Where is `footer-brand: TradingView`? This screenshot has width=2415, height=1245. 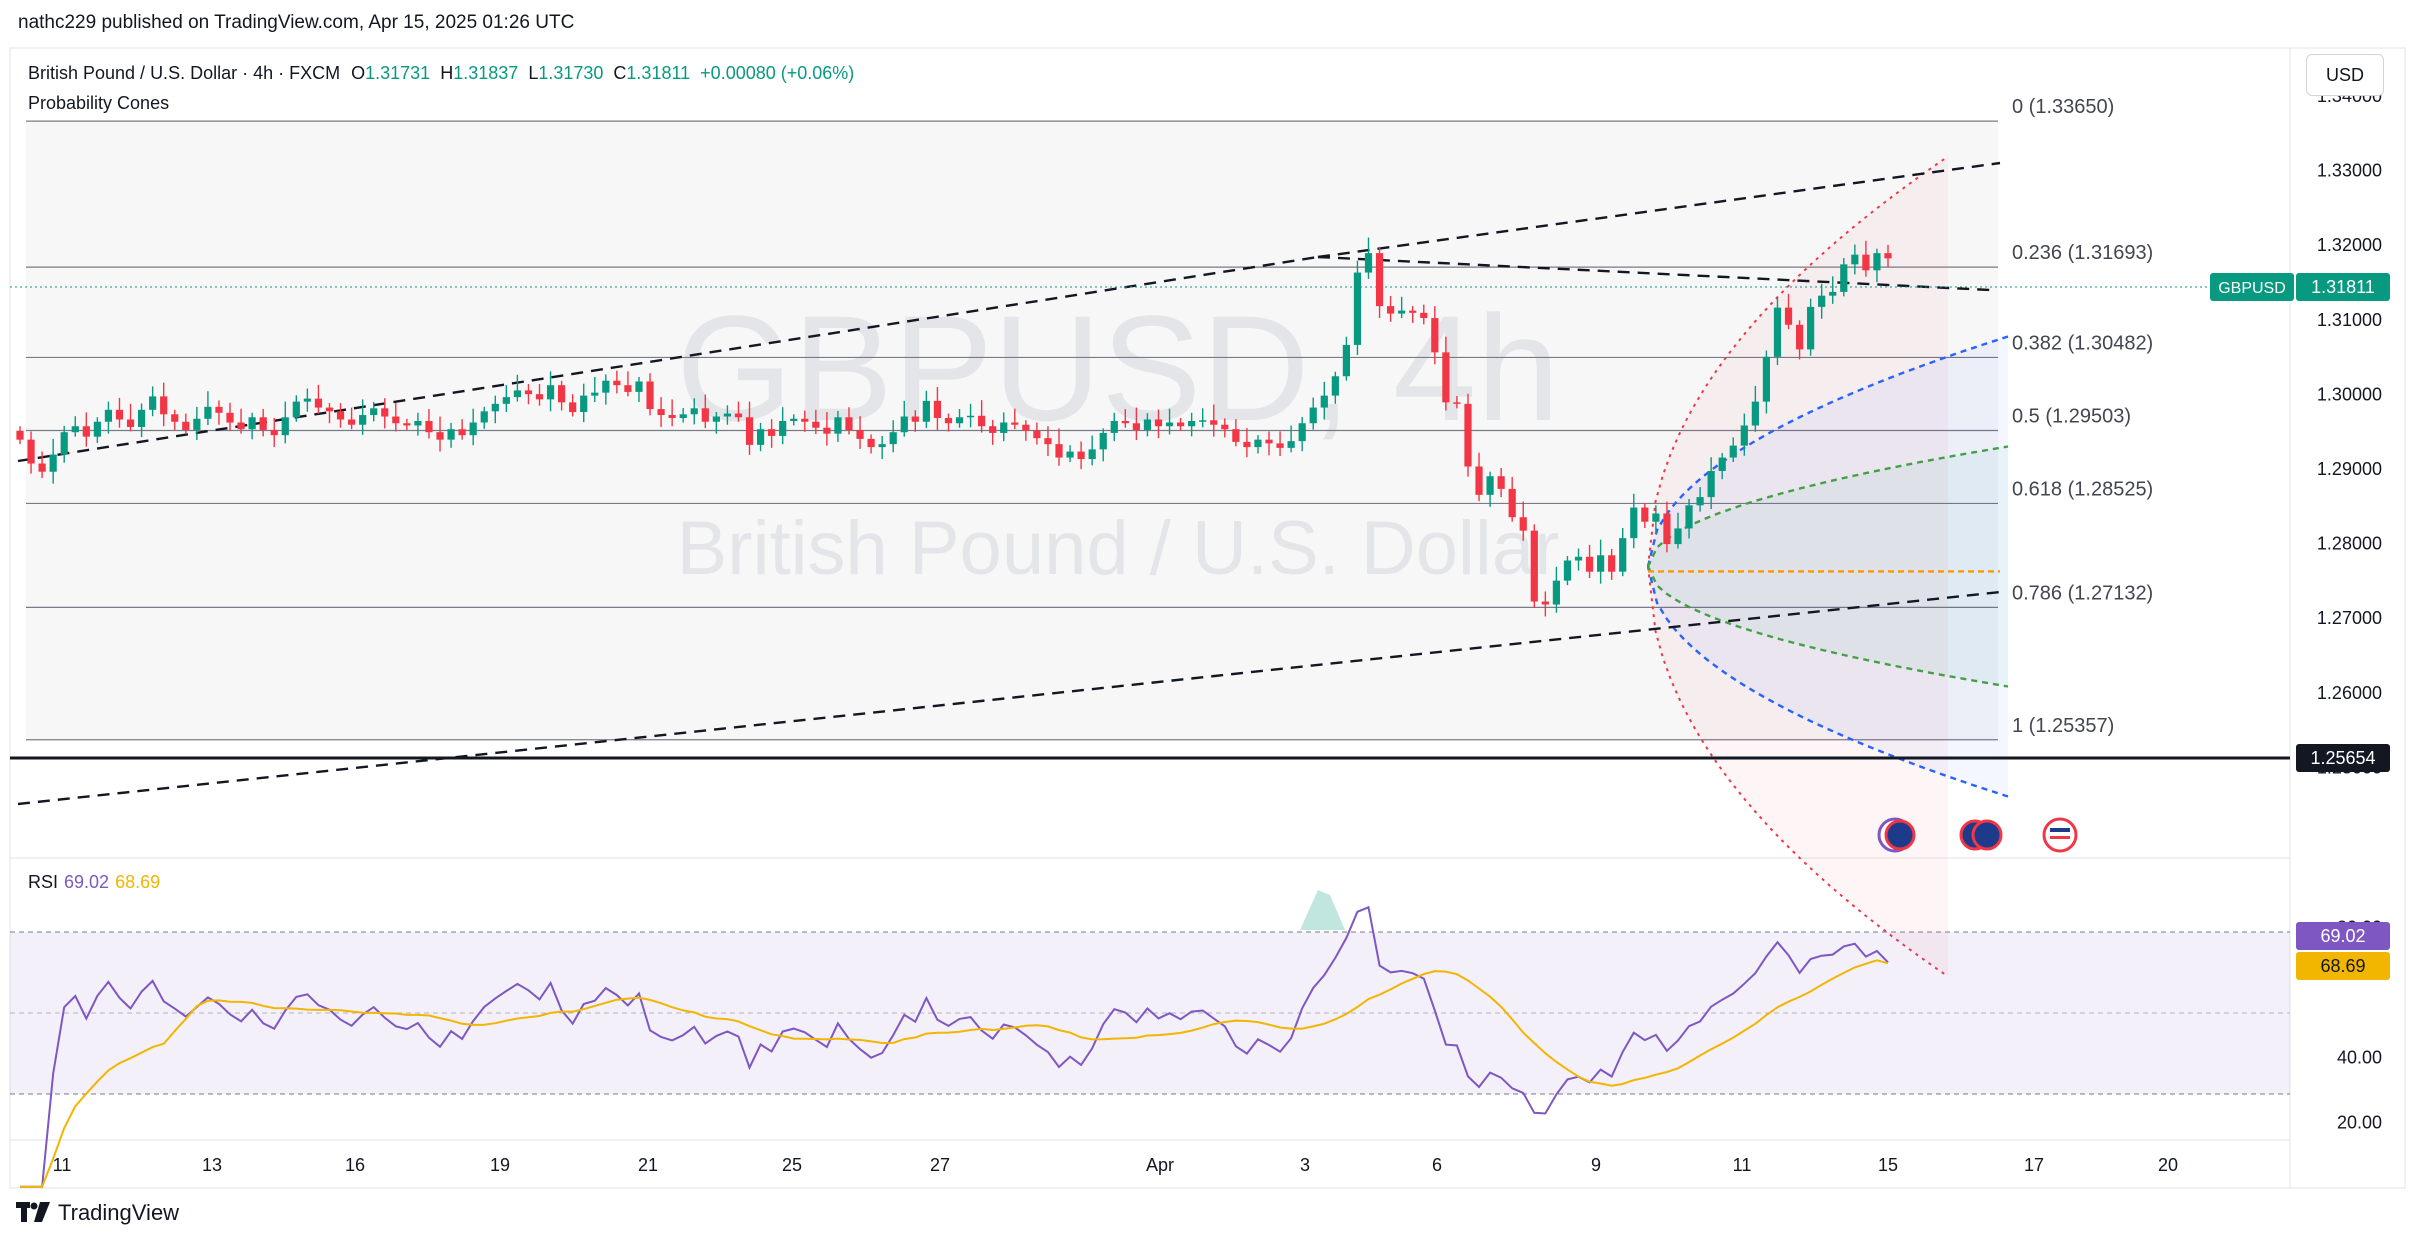 footer-brand: TradingView is located at coordinates (97, 1213).